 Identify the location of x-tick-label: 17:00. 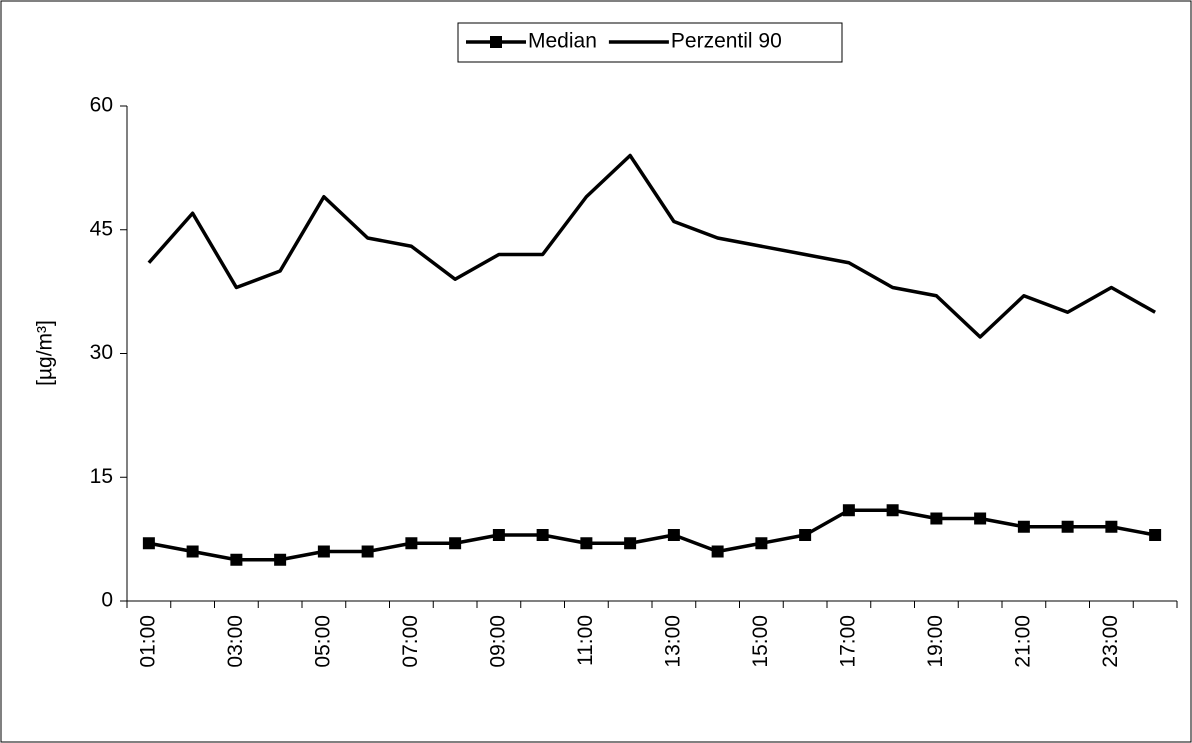
(847, 641).